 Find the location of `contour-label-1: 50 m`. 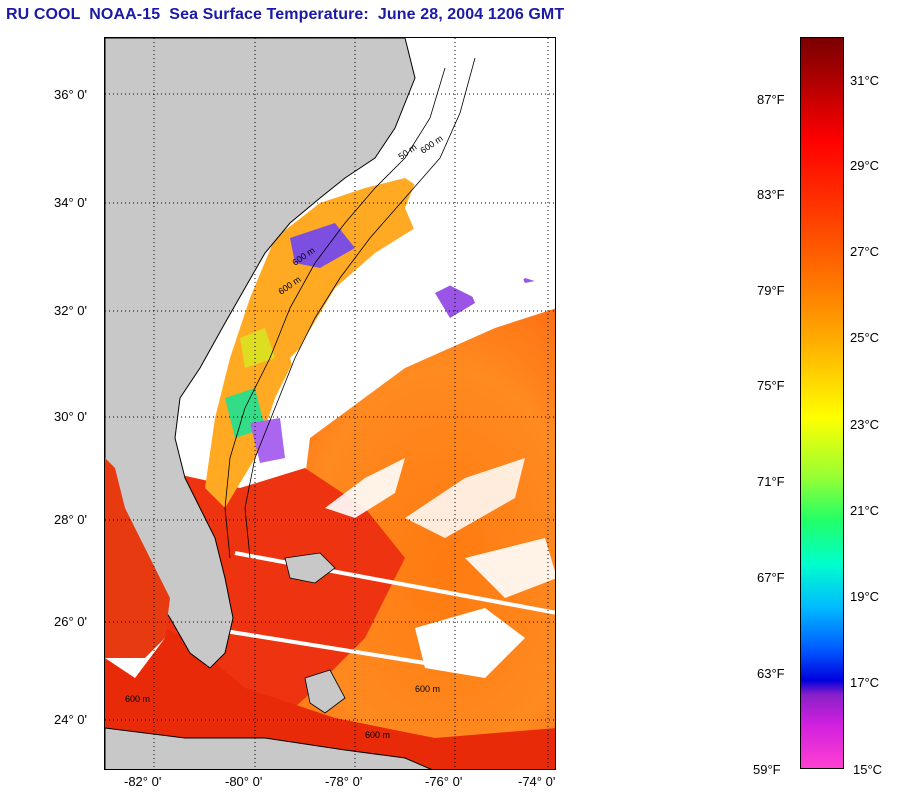

contour-label-1: 50 m is located at coordinates (407, 152).